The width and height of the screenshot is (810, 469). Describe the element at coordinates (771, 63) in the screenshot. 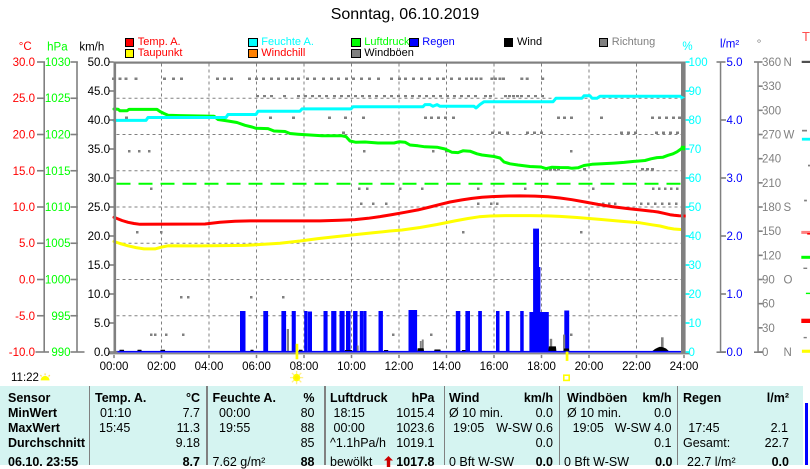

I see `svg-text: 360` at that location.